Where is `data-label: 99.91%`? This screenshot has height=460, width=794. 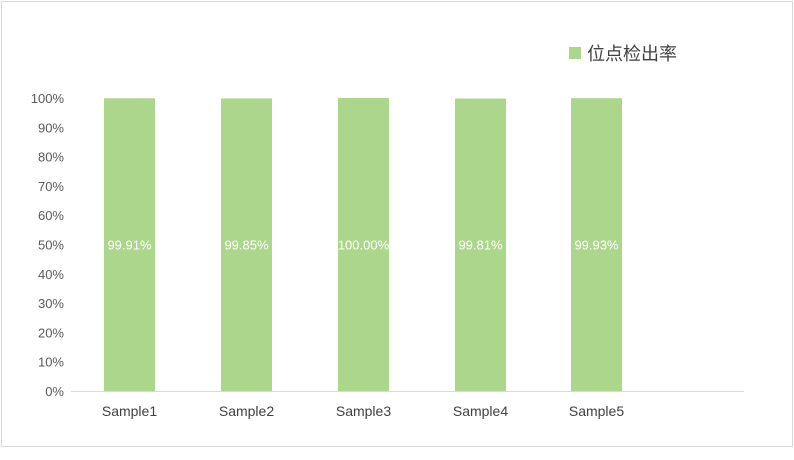 data-label: 99.91% is located at coordinates (129, 245).